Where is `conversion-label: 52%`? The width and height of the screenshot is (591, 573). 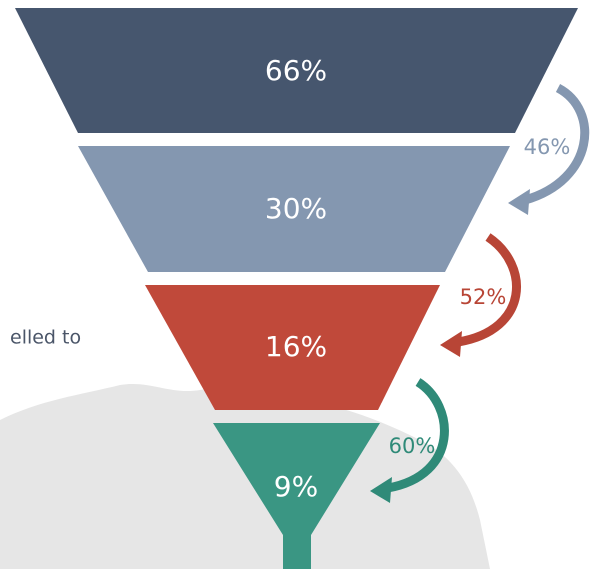 conversion-label: 52% is located at coordinates (483, 297).